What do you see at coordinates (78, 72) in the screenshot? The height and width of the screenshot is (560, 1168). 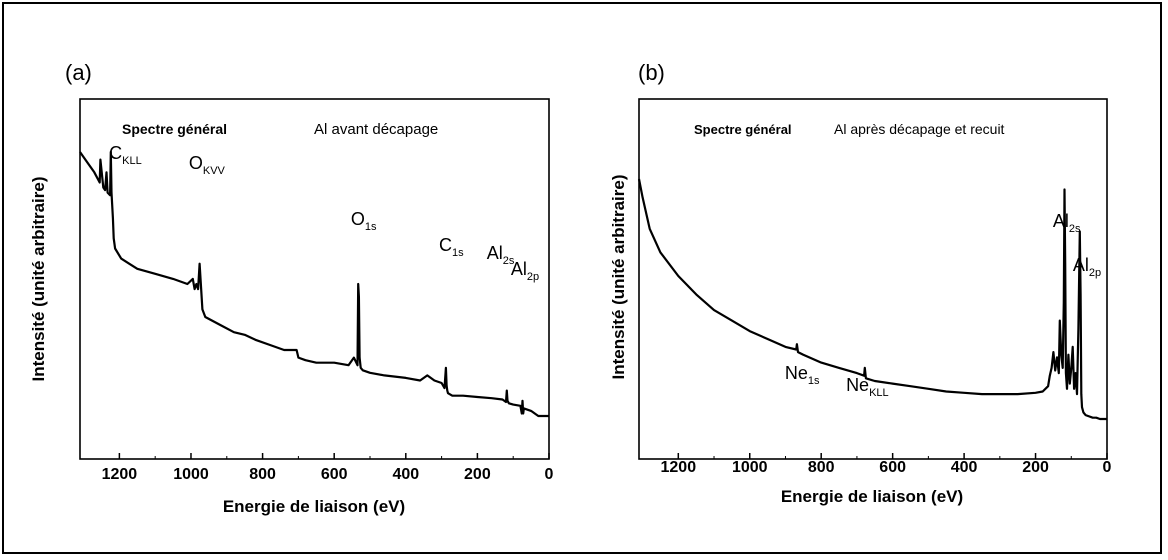 I see `panel-a-label: (a)` at bounding box center [78, 72].